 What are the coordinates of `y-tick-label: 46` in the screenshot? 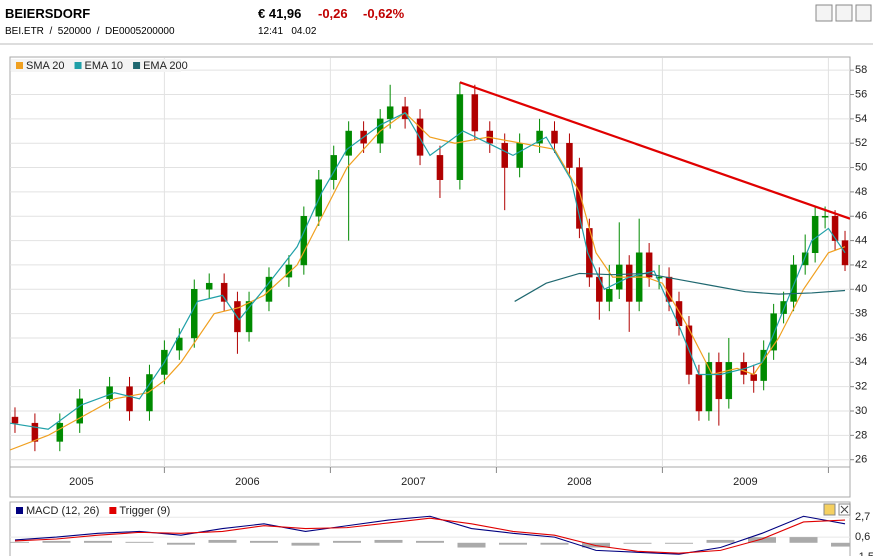 It's located at (861, 216).